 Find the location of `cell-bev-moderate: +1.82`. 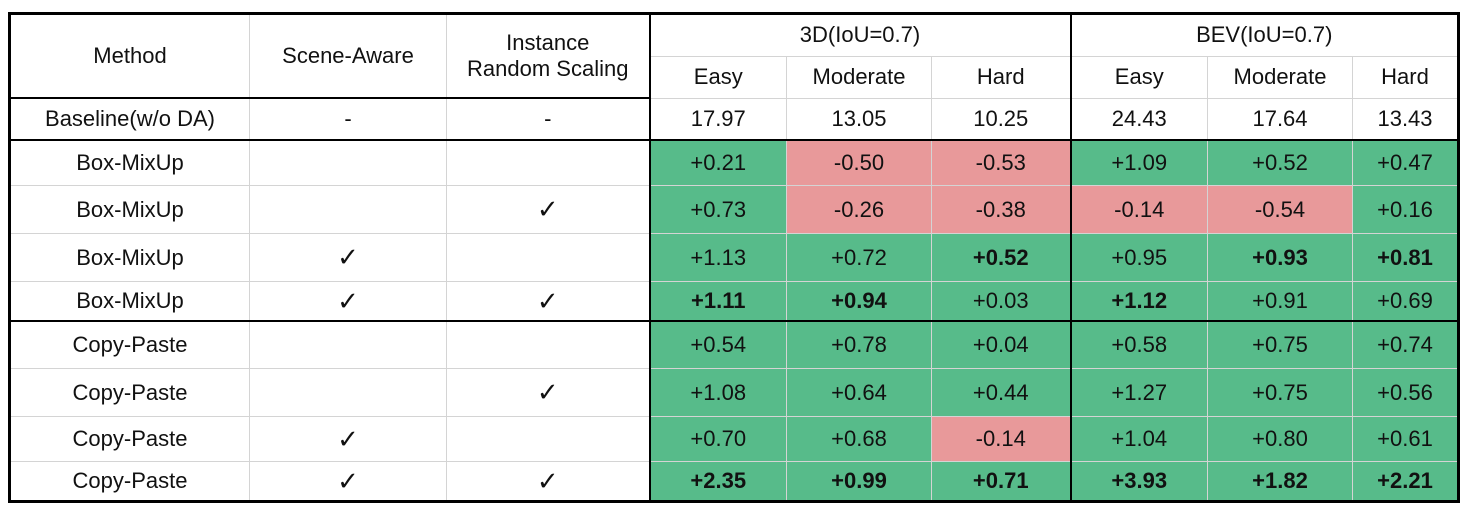

cell-bev-moderate: +1.82 is located at coordinates (1280, 482).